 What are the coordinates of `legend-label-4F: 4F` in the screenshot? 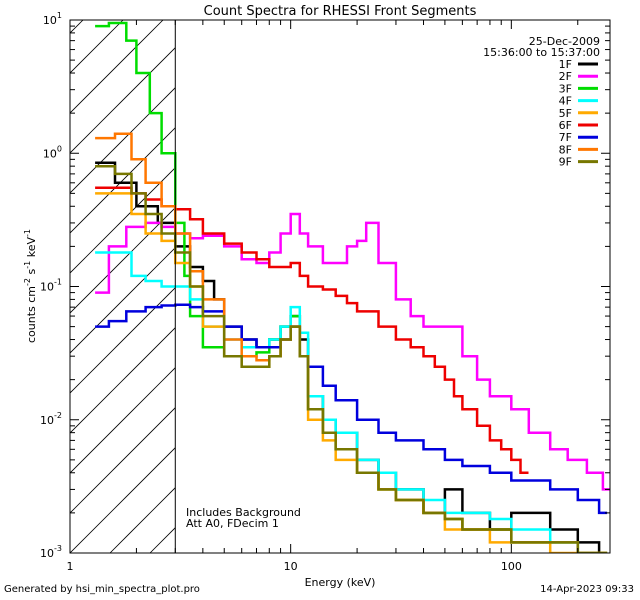 It's located at (565, 101).